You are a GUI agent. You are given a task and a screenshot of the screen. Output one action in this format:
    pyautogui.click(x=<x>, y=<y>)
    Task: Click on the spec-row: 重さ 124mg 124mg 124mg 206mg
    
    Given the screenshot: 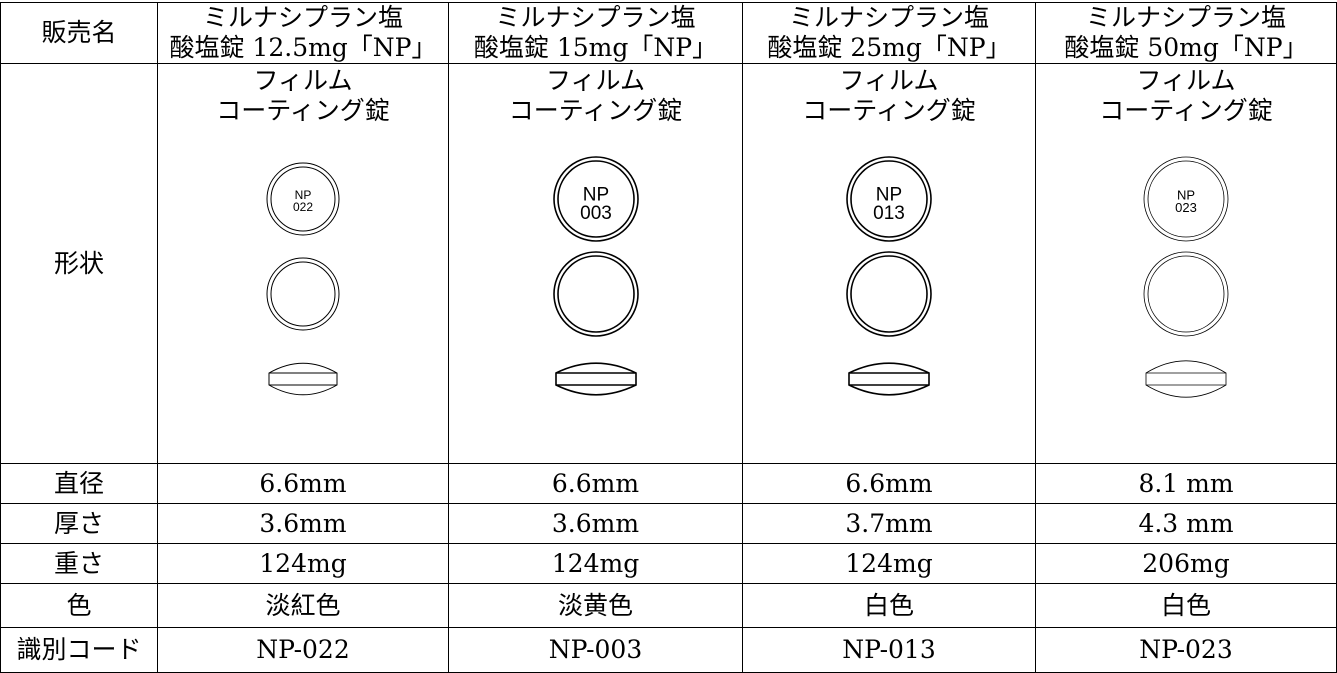 What is the action you would take?
    pyautogui.click(x=668, y=563)
    